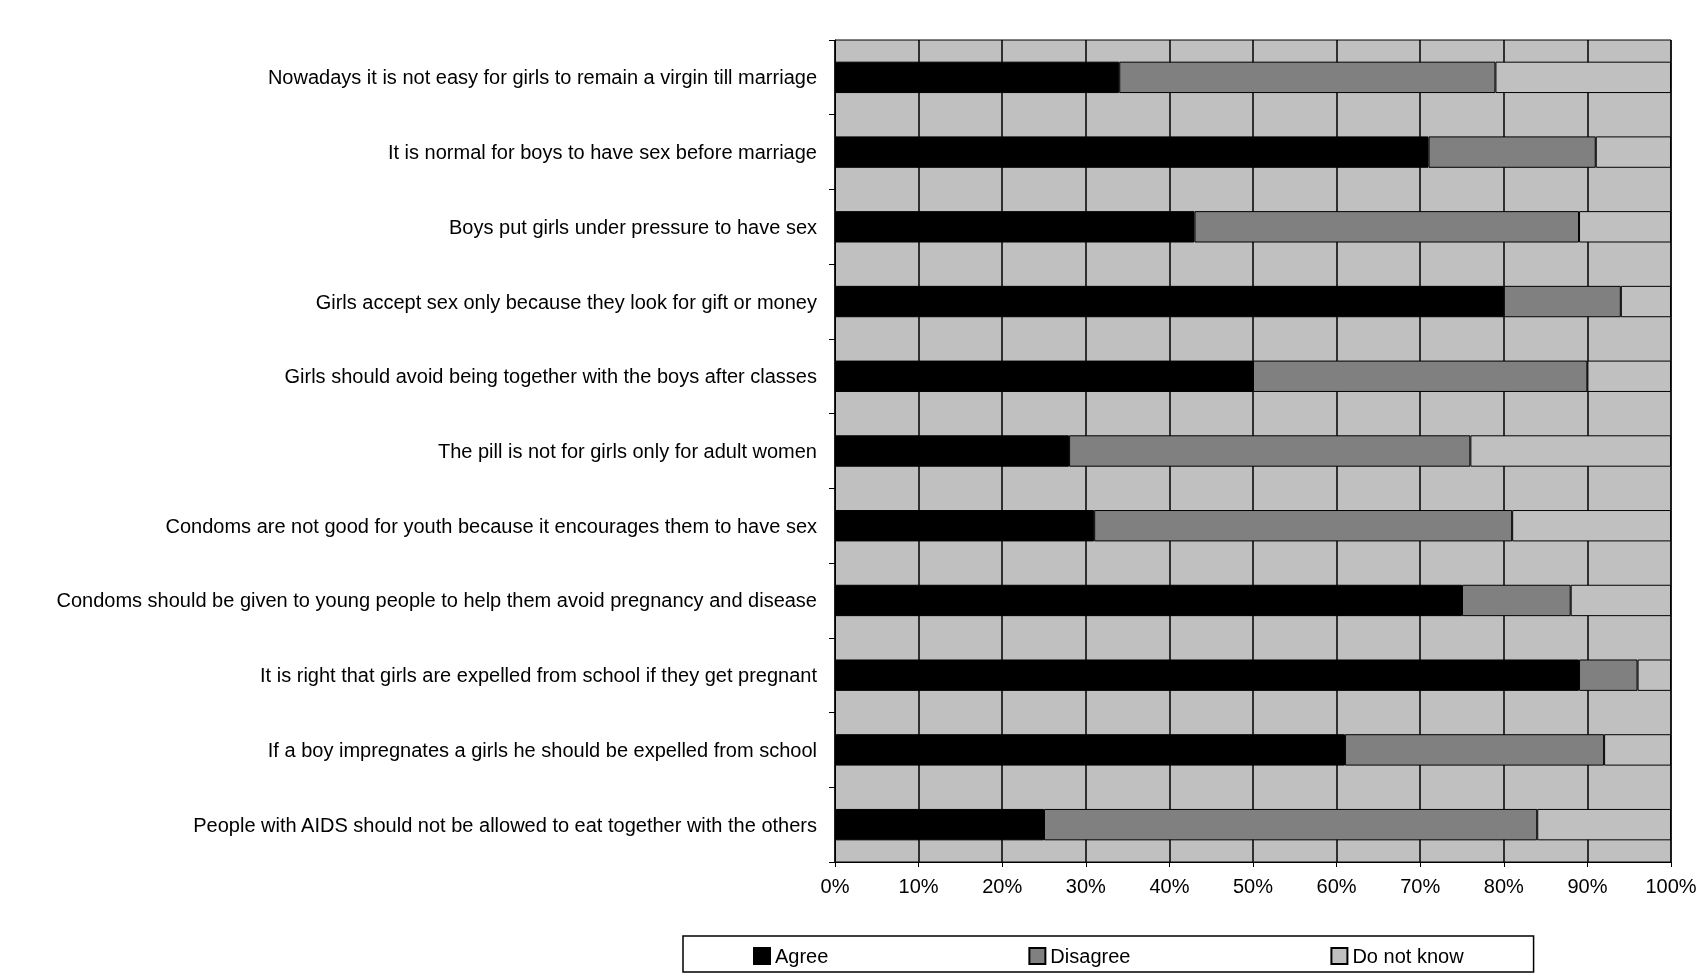  Describe the element at coordinates (436, 600) in the screenshot. I see `y-tick-label: Condoms should be given to young people to help them avoid pregnancy and disease` at that location.